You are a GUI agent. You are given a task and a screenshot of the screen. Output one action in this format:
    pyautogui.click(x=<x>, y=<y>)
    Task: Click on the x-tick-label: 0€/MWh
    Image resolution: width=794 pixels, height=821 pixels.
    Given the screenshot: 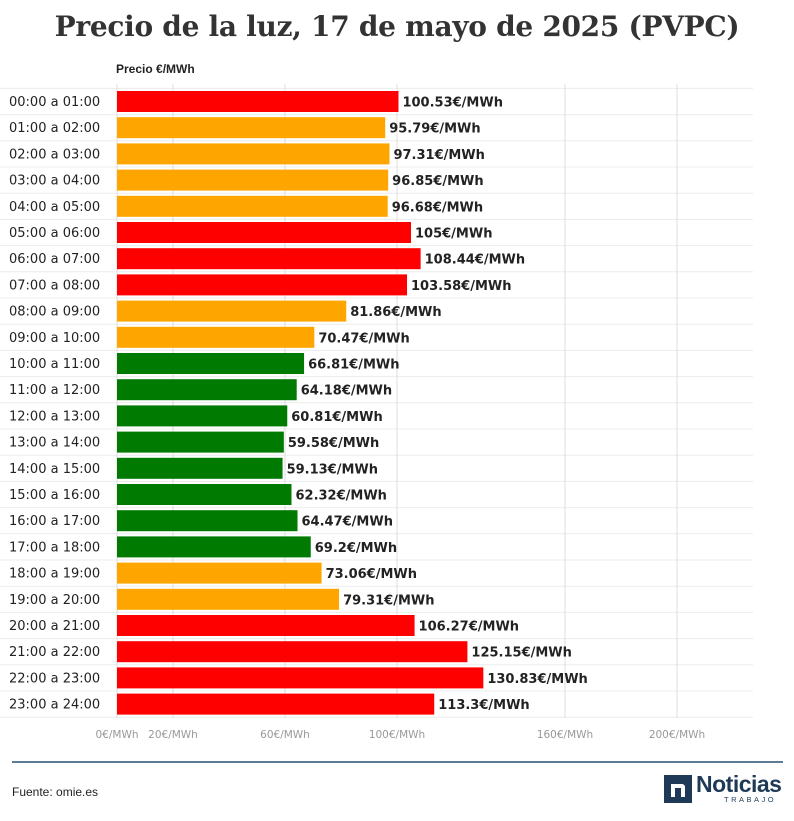 What is the action you would take?
    pyautogui.click(x=117, y=735)
    